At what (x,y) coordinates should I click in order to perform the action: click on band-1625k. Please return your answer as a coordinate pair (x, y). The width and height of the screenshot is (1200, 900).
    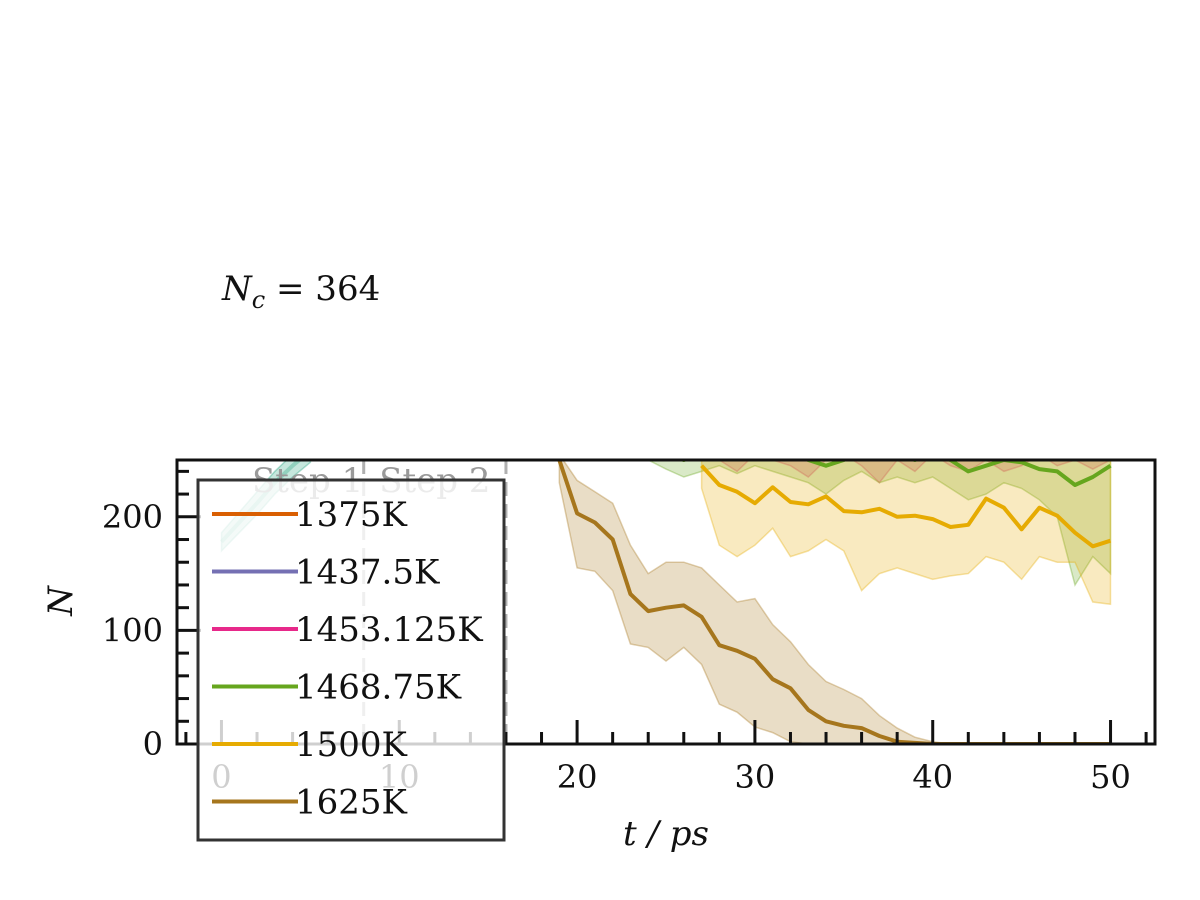
    Looking at the image, I should click on (834, 602).